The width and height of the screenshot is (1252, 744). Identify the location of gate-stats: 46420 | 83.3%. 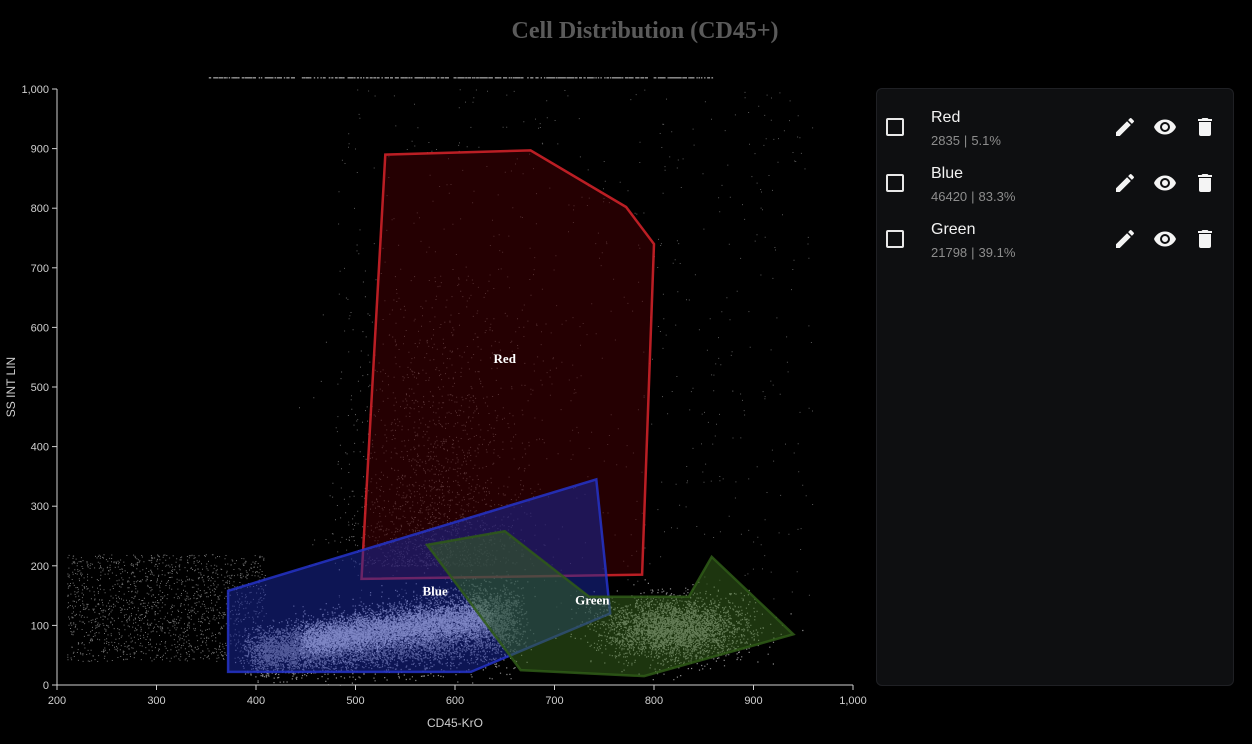
(973, 196).